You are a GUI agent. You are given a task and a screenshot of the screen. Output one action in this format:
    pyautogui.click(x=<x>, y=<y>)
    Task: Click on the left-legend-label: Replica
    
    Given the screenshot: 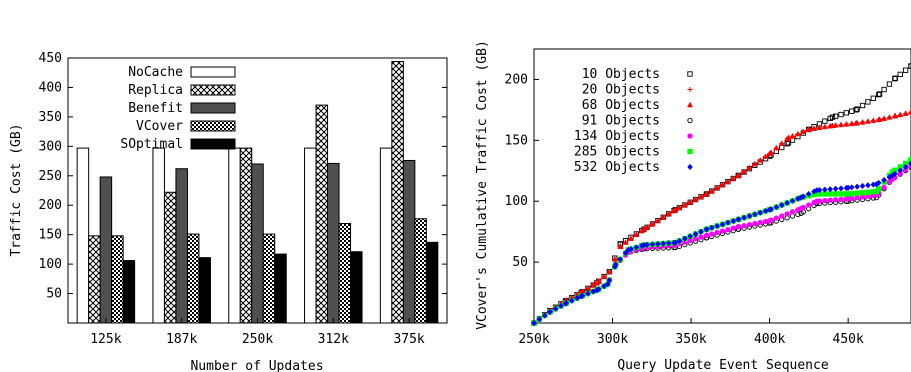 What is the action you would take?
    pyautogui.click(x=155, y=90)
    